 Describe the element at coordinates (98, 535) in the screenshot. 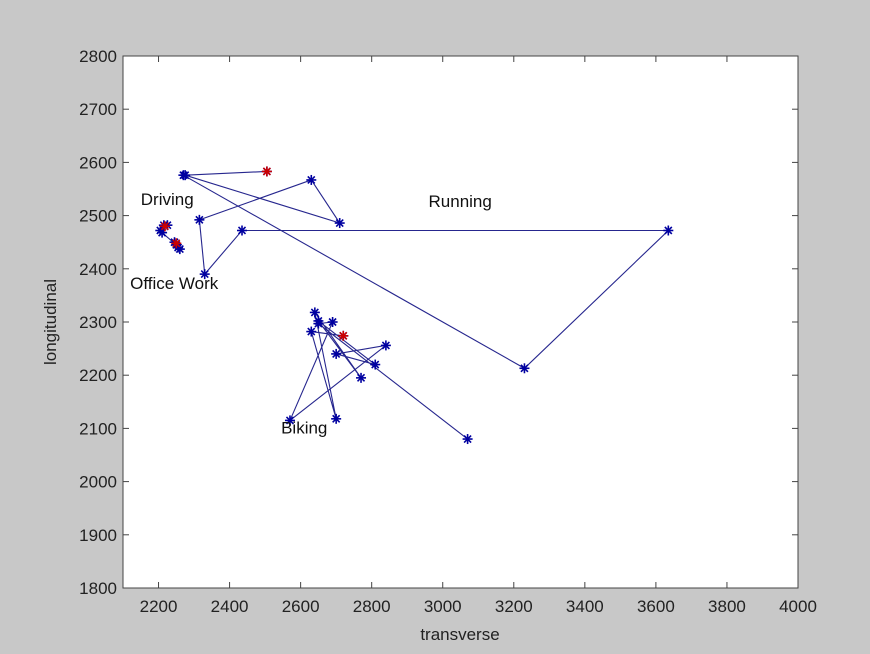

I see `y-tick-label: 1900` at that location.